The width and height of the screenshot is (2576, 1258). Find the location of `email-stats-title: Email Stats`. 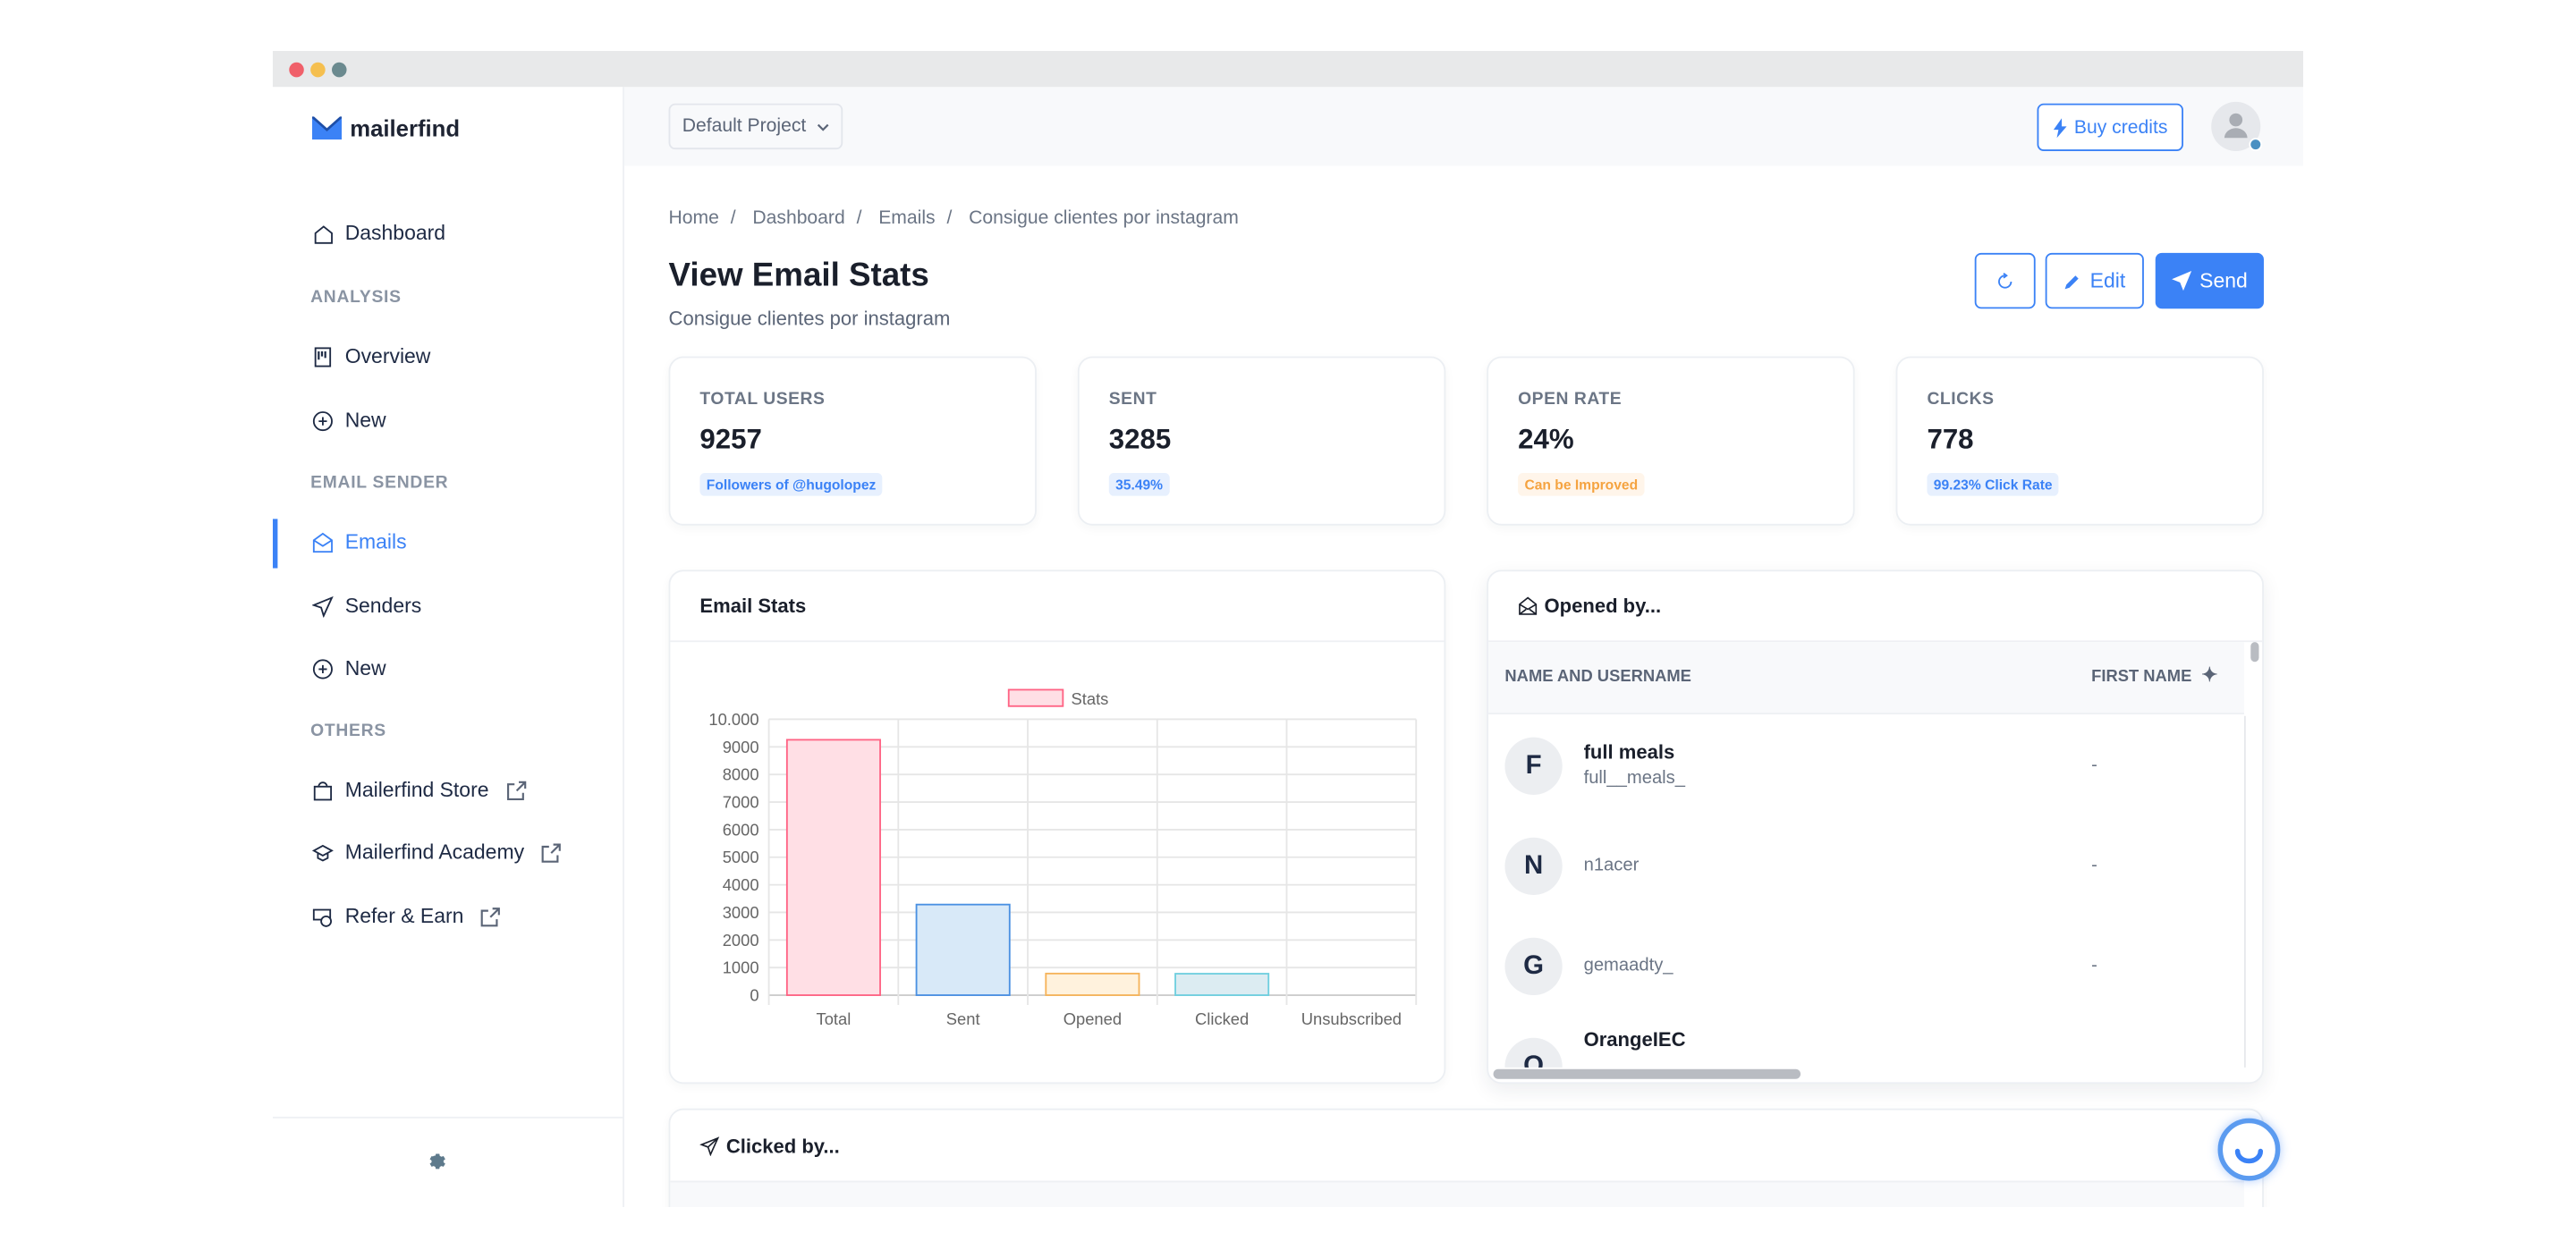

email-stats-title: Email Stats is located at coordinates (753, 606).